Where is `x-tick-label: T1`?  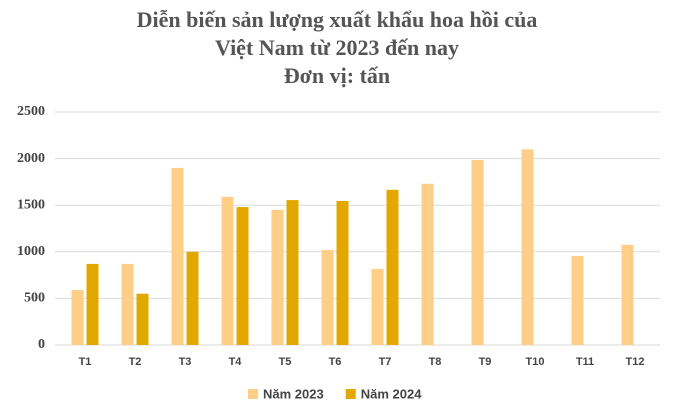
x-tick-label: T1 is located at coordinates (85, 362).